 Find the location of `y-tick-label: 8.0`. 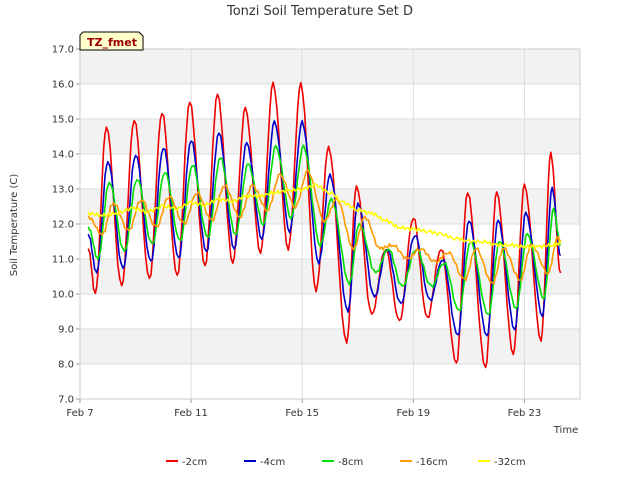

y-tick-label: 8.0 is located at coordinates (66, 365).